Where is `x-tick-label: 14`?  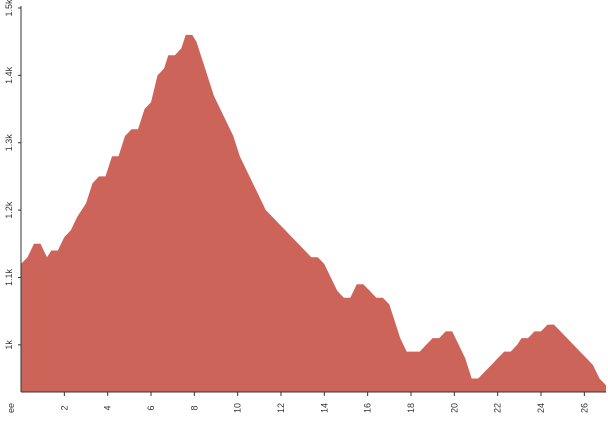 x-tick-label: 14 is located at coordinates (324, 408).